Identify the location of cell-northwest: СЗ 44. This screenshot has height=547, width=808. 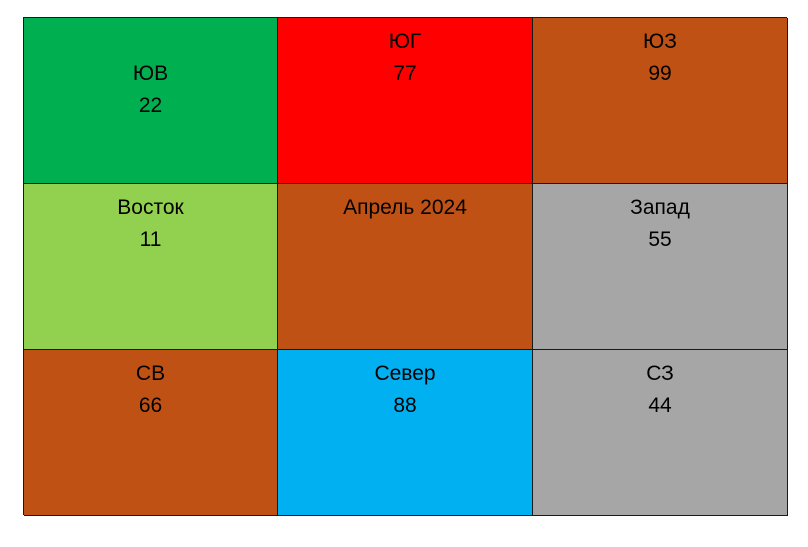
(660, 433).